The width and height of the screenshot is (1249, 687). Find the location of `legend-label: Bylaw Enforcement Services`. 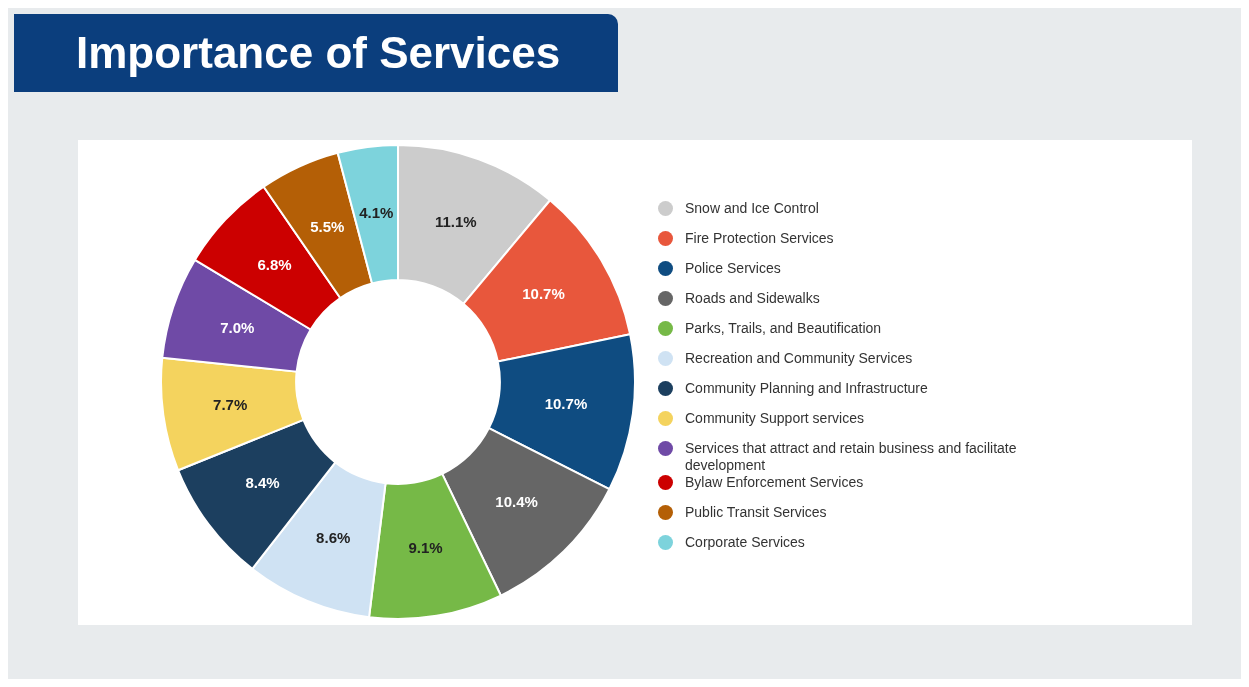

legend-label: Bylaw Enforcement Services is located at coordinates (774, 482).